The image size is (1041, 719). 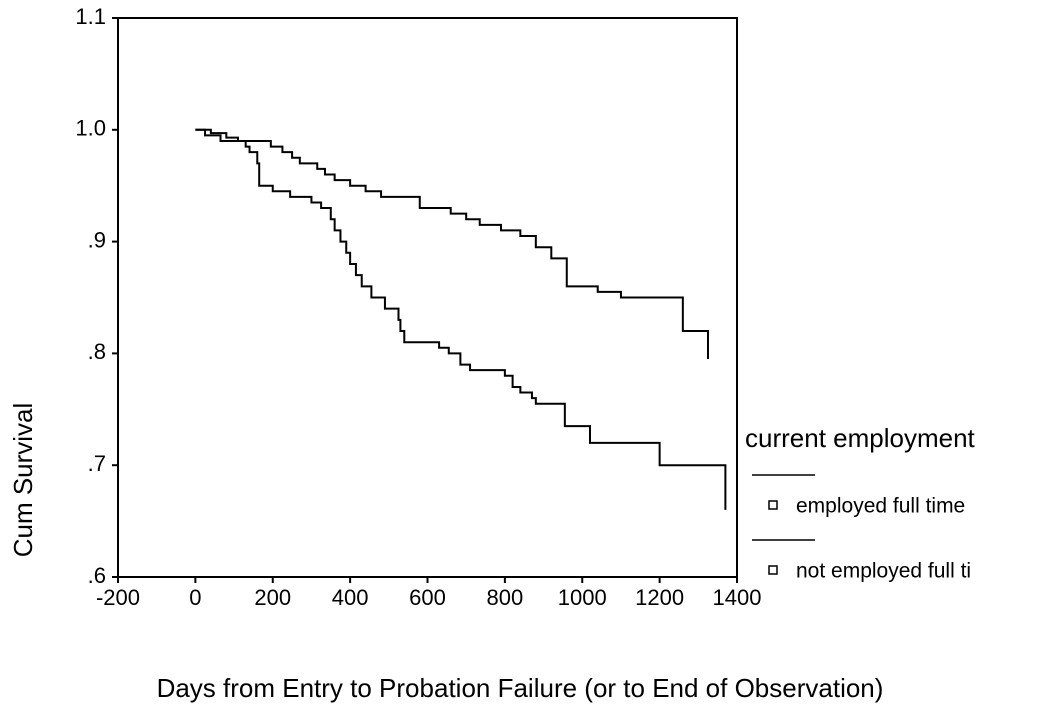 What do you see at coordinates (427, 597) in the screenshot?
I see `x-tick-label: 600` at bounding box center [427, 597].